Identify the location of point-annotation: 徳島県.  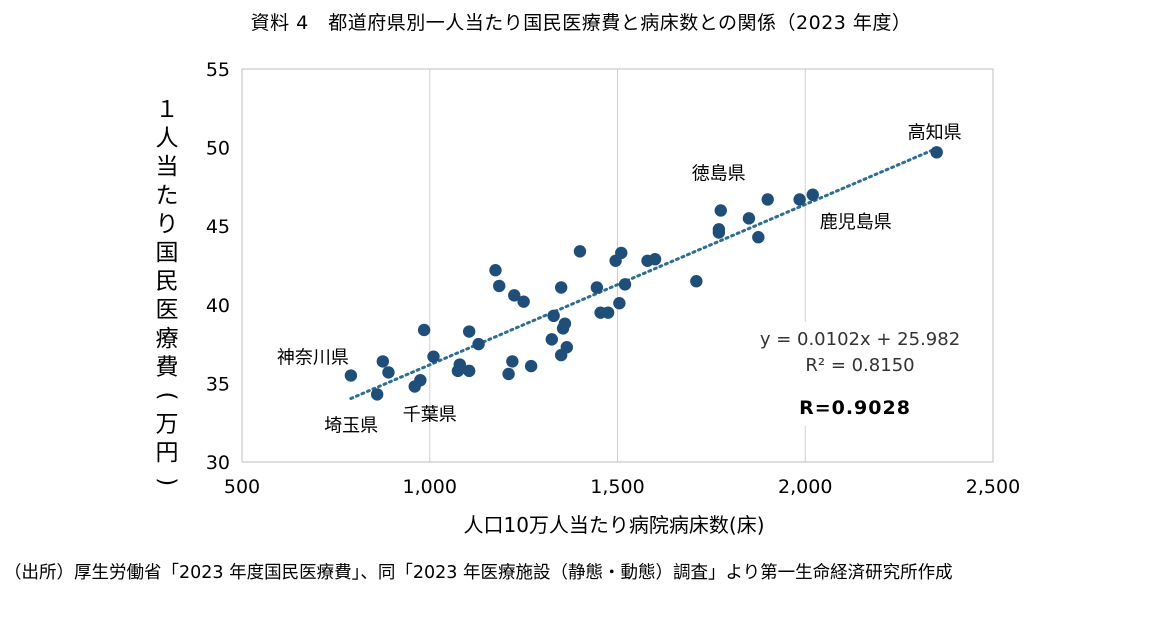
(719, 173).